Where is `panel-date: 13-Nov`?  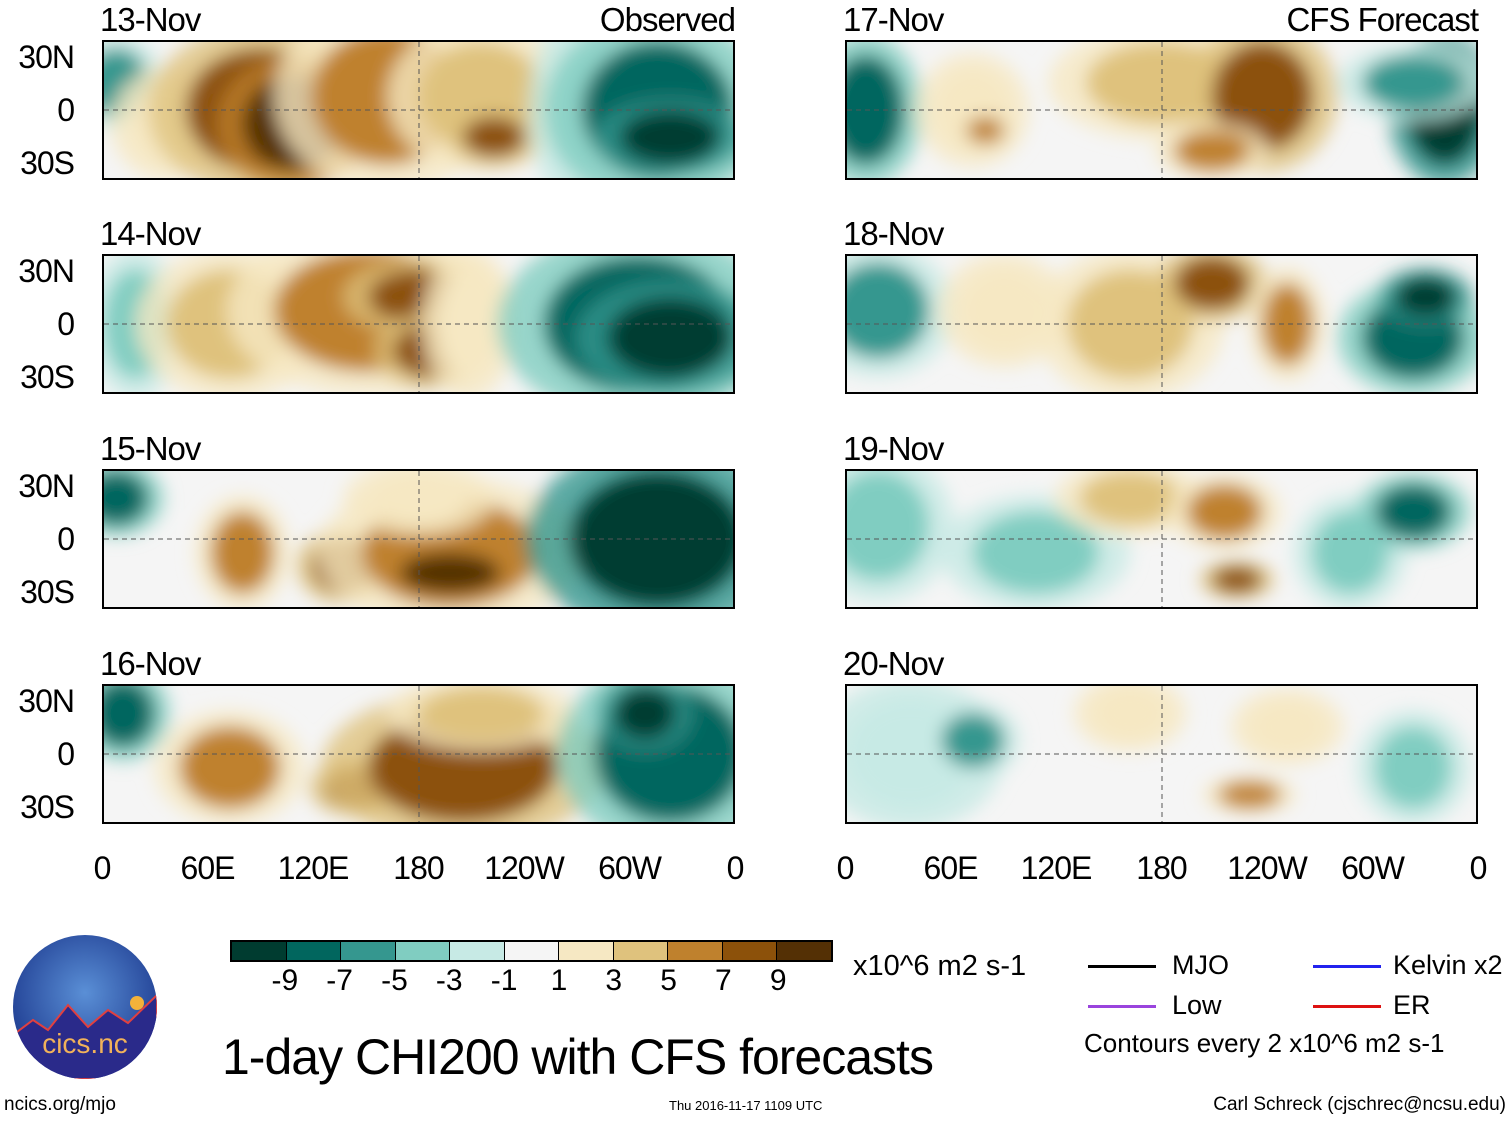
panel-date: 13-Nov is located at coordinates (150, 19).